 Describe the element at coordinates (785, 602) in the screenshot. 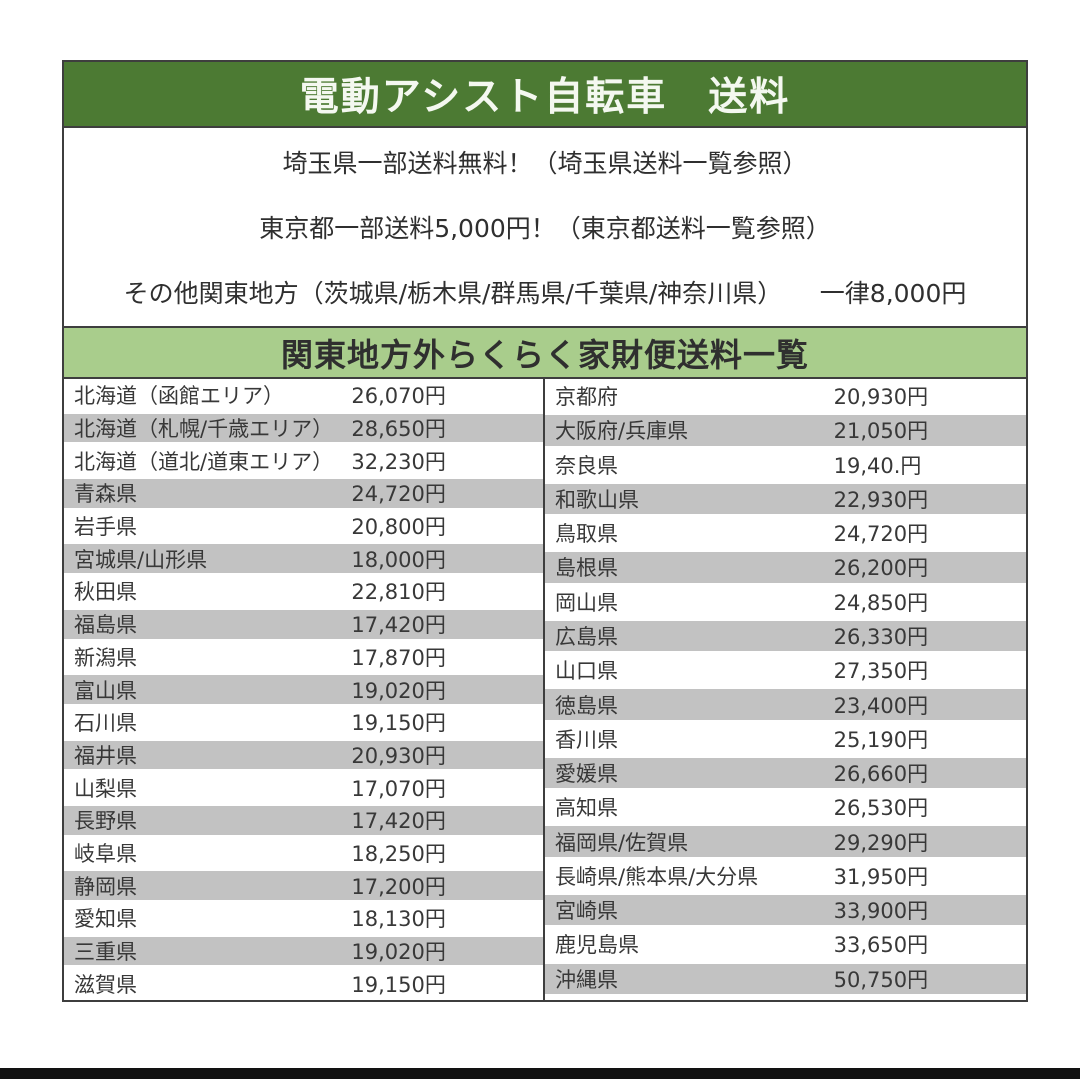

I see `table-row: 岡山県 24,850円` at that location.